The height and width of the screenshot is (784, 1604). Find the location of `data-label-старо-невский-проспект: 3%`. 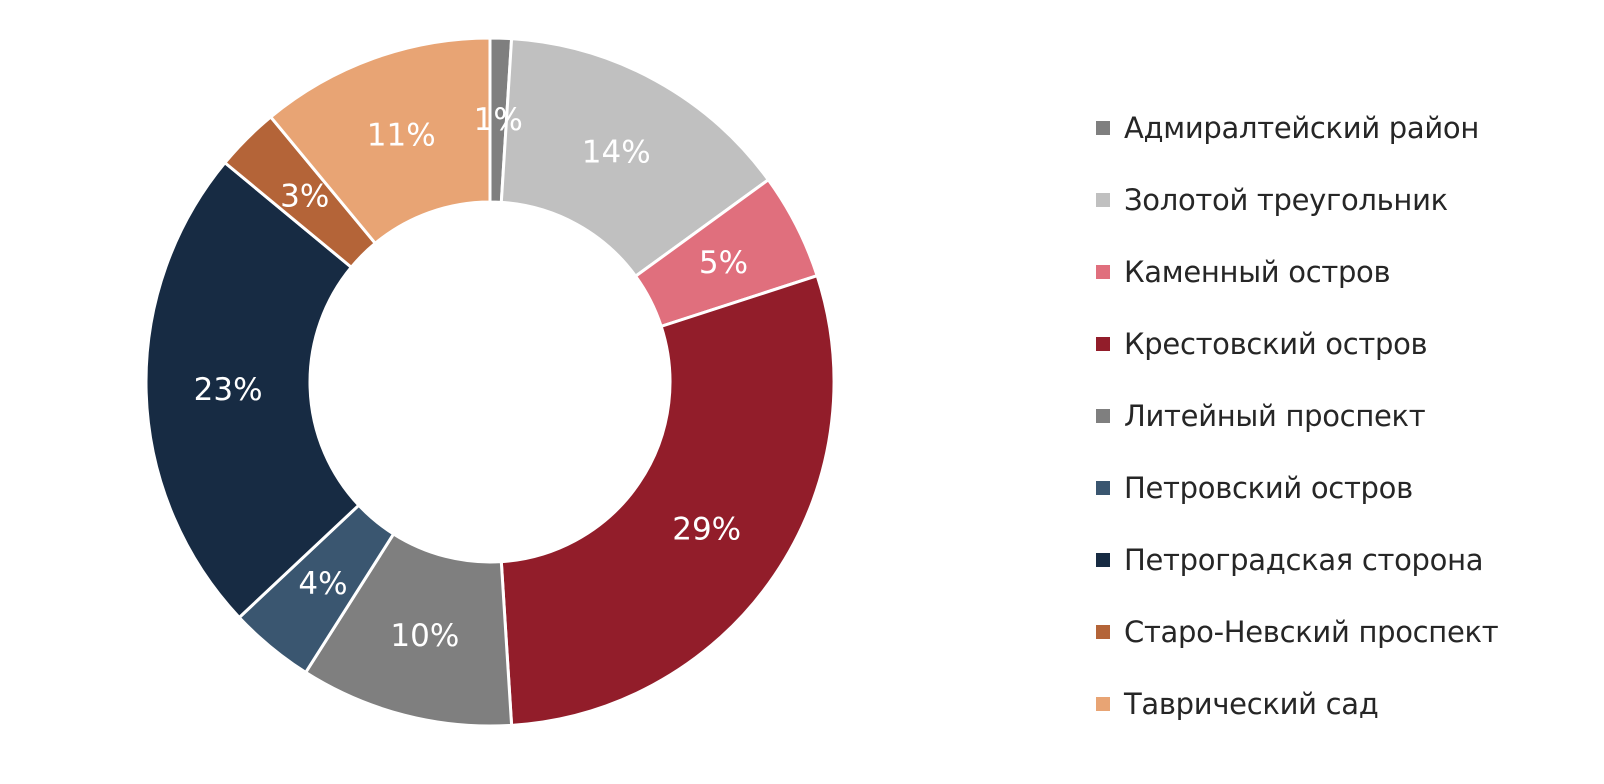

data-label-старо-невский-проспект: 3% is located at coordinates (304, 197).